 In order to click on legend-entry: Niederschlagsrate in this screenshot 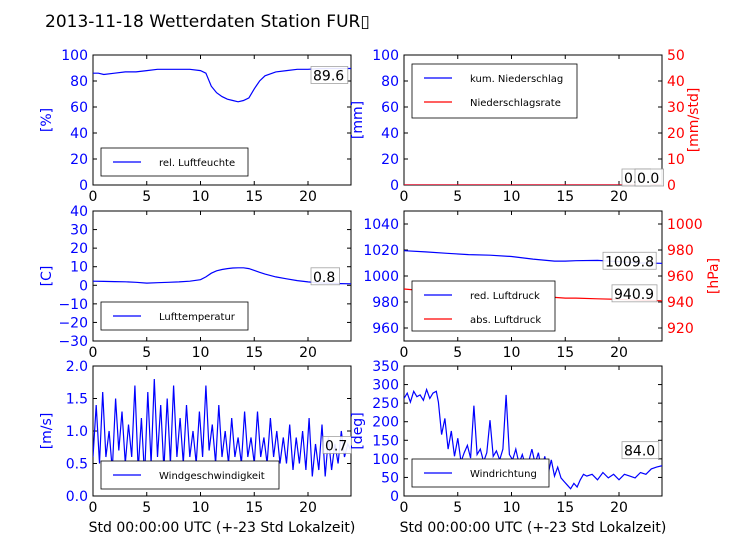, I will do `click(515, 103)`.